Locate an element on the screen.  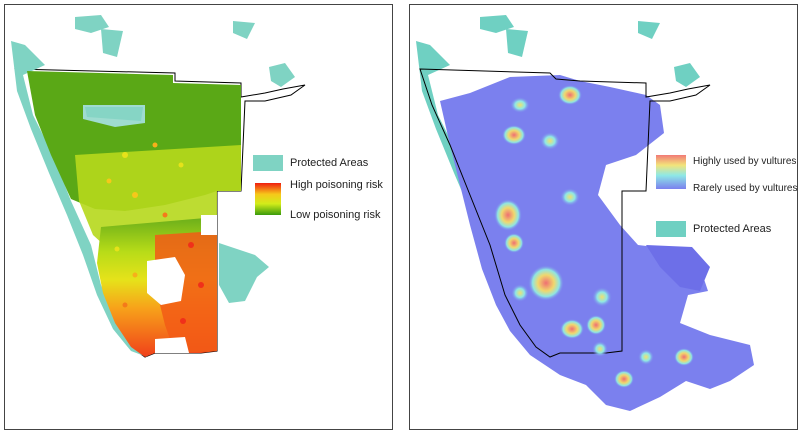
legend-risk-gradient is located at coordinates (268, 199).